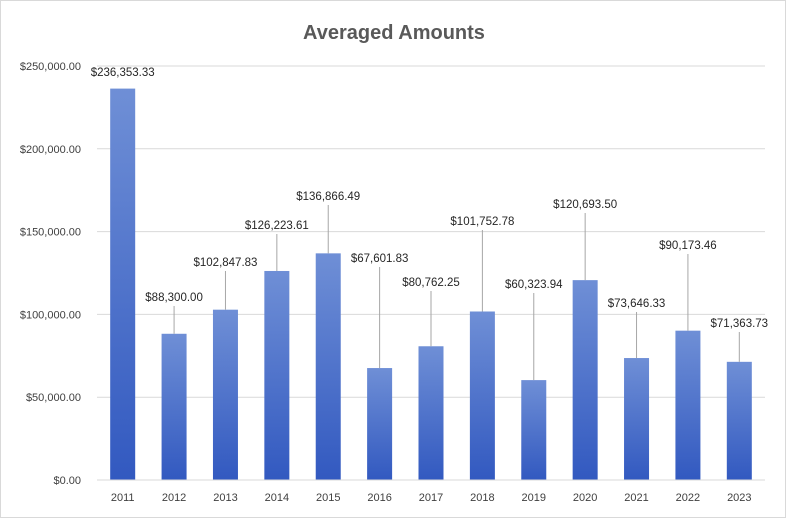 Image resolution: width=790 pixels, height=521 pixels. Describe the element at coordinates (225, 394) in the screenshot. I see `bar-2013` at that location.